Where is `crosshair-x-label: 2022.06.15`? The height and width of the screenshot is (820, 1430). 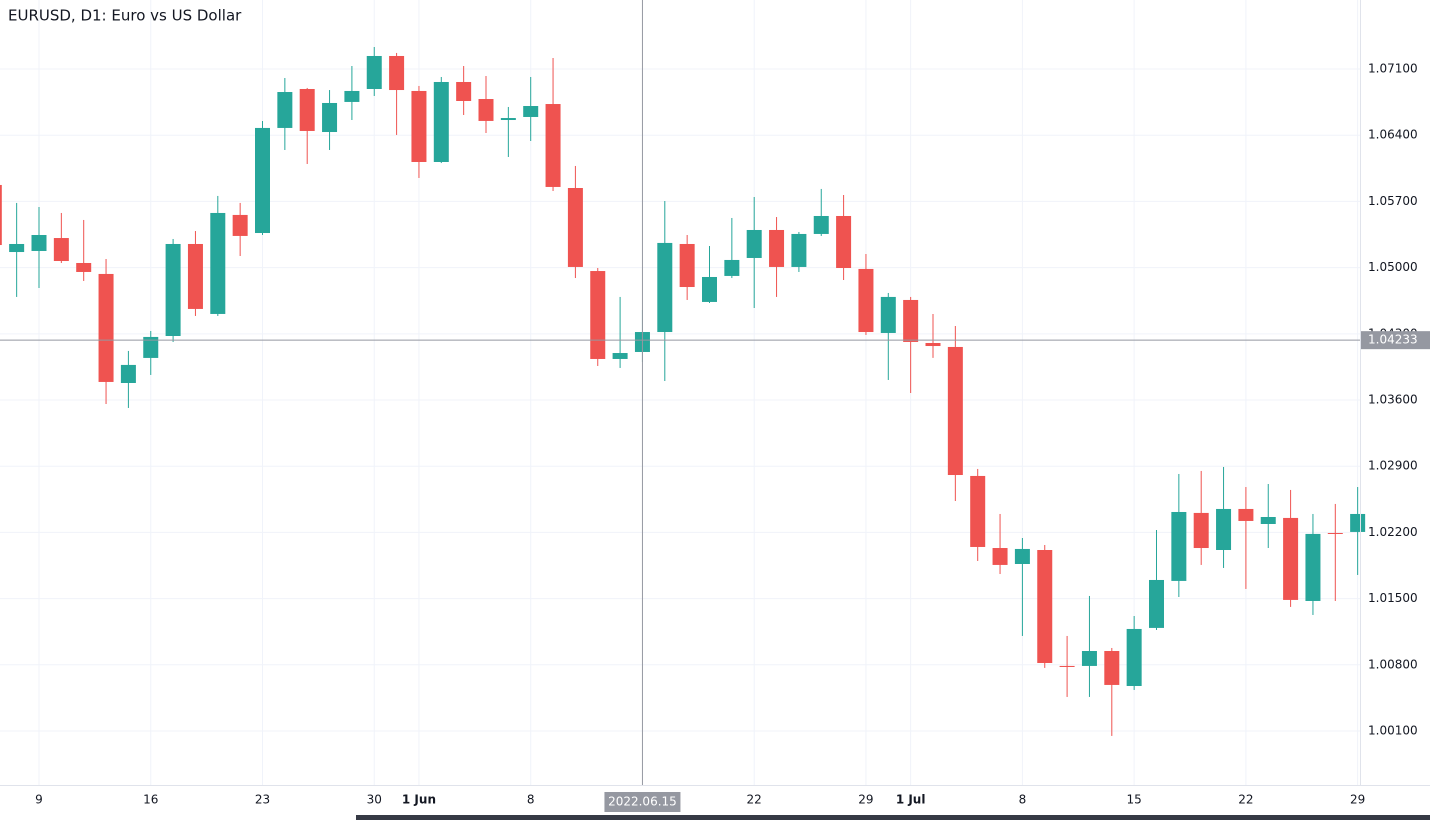
crosshair-x-label: 2022.06.15 is located at coordinates (642, 802).